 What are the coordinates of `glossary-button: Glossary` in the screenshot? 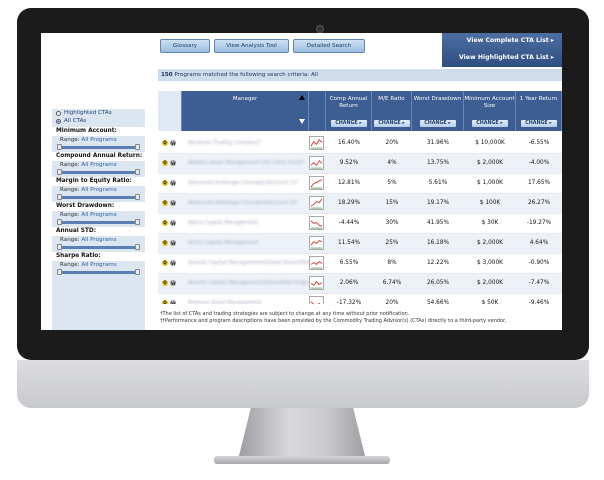 It's located at (185, 46).